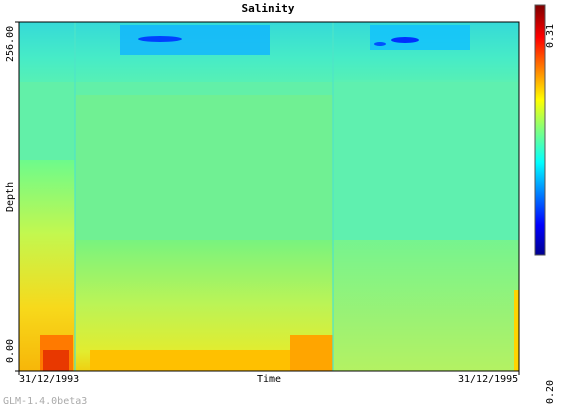 The width and height of the screenshot is (580, 410). I want to click on chart-title: Salinity, so click(268, 8).